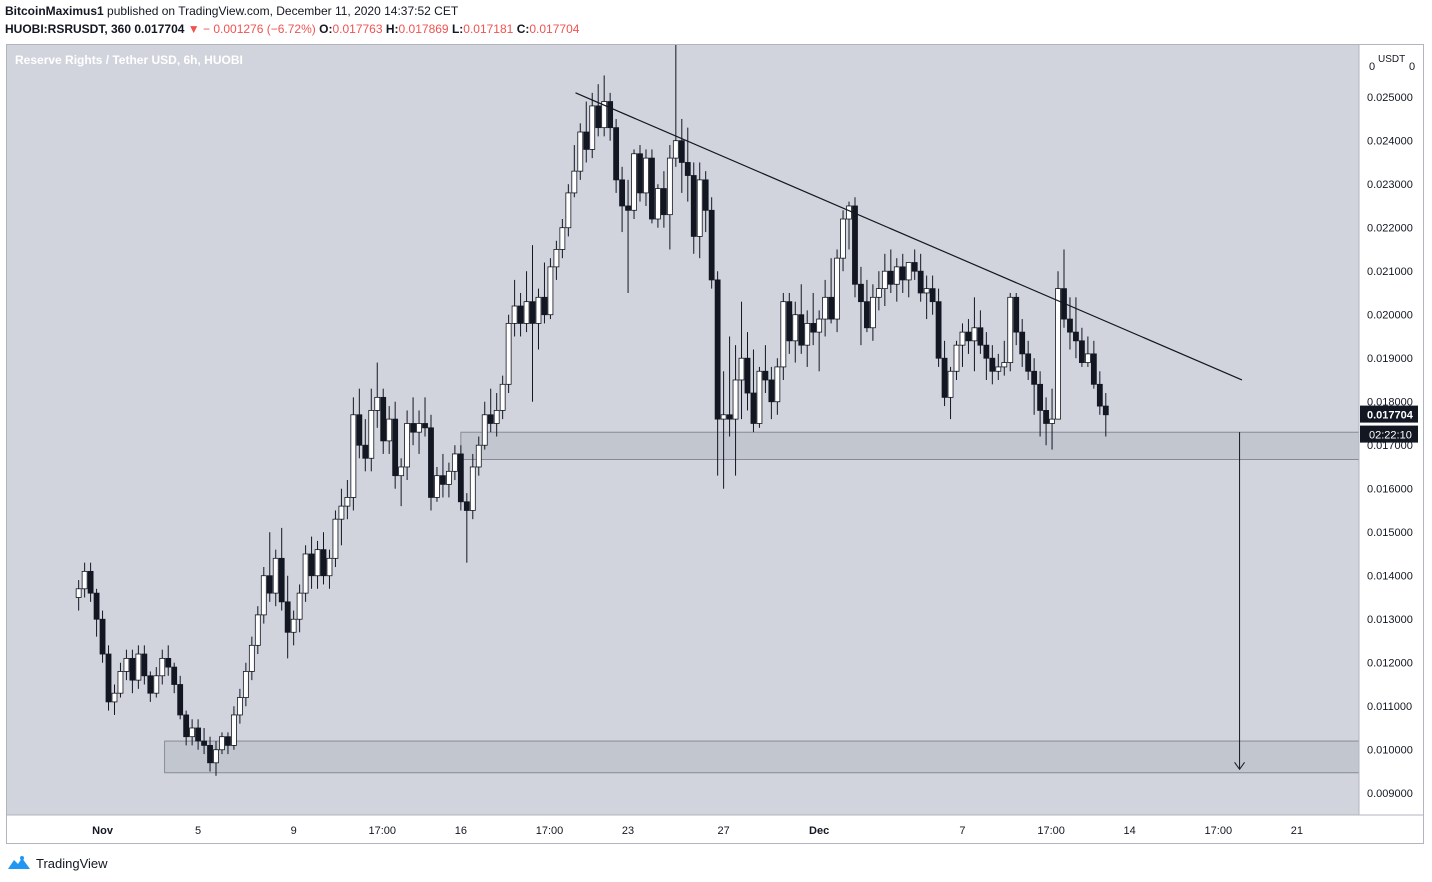 The height and width of the screenshot is (882, 1432). I want to click on tradingview-logo: TradingView, so click(57, 863).